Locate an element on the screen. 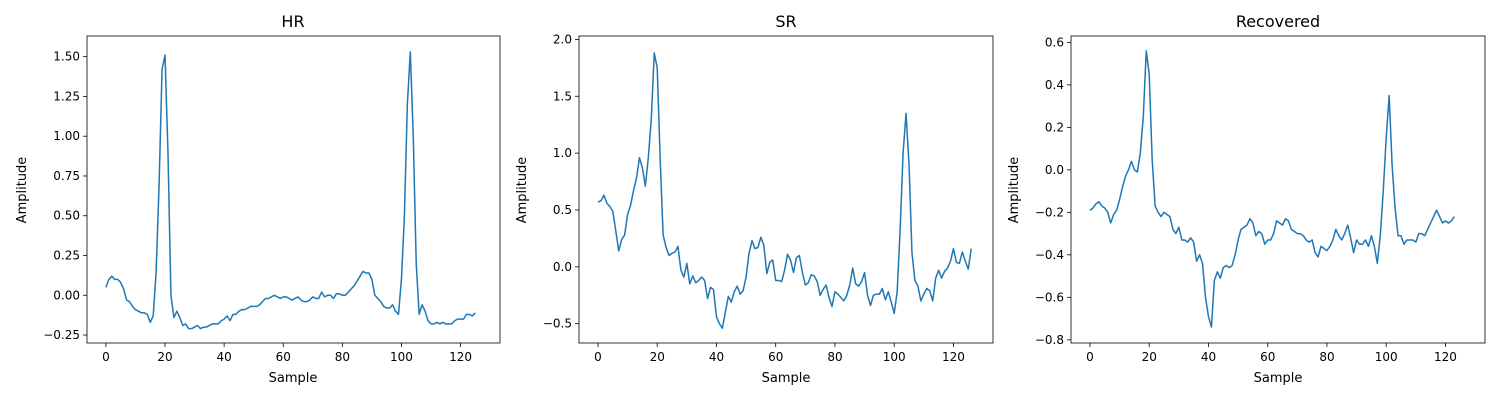 The image size is (1500, 400). y-tick-label: 0.50 is located at coordinates (66, 216).